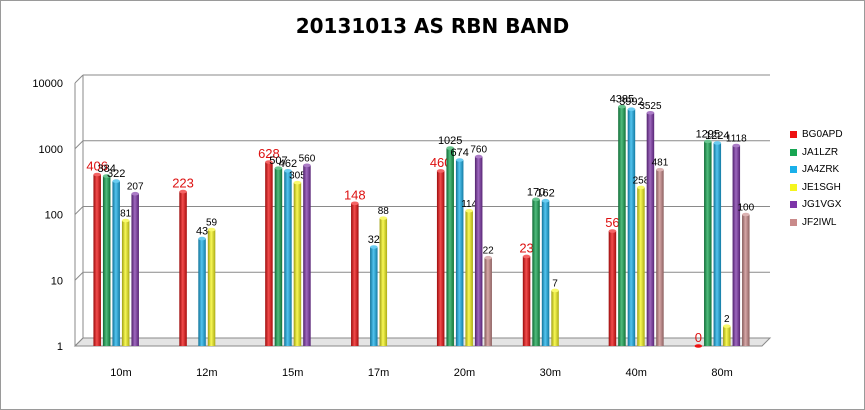  Describe the element at coordinates (183, 183) in the screenshot. I see `data-label: 223` at that location.